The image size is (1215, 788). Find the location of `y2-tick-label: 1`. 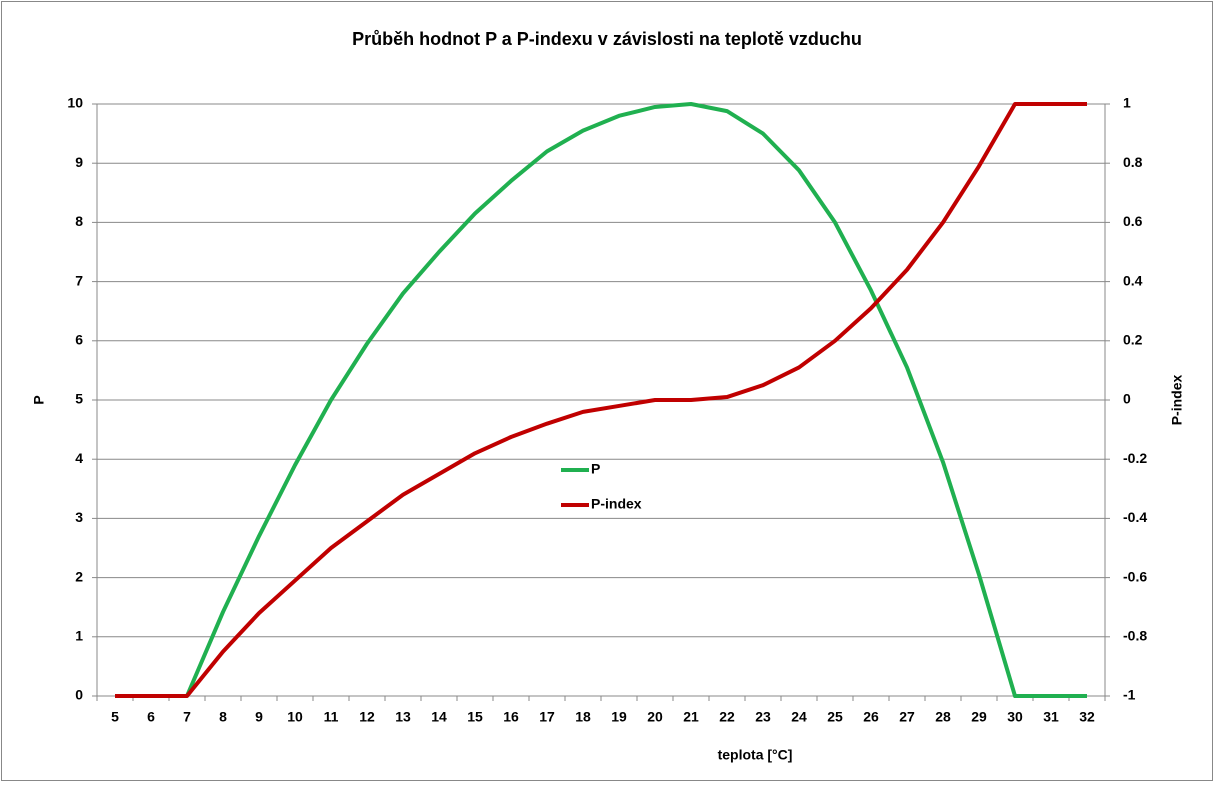

y2-tick-label: 1 is located at coordinates (1127, 103).